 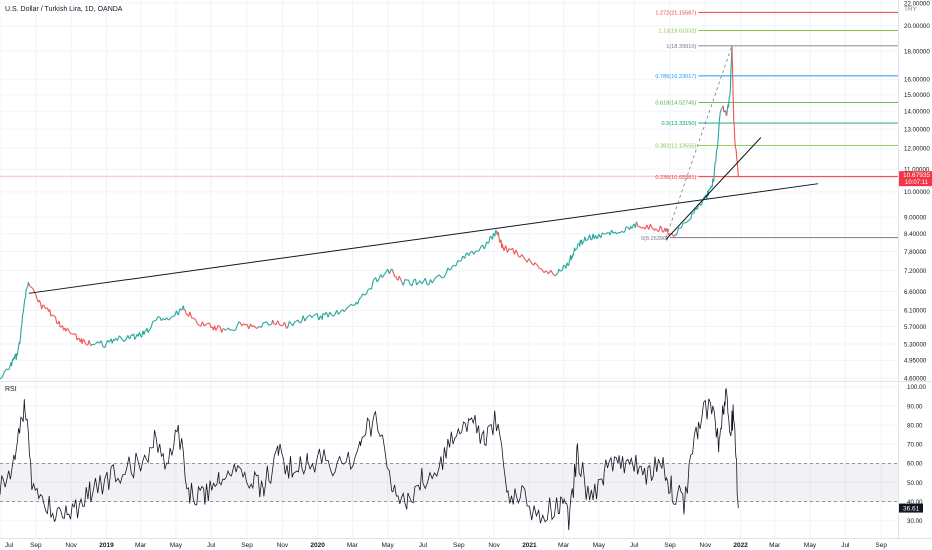 I want to click on fib-connector, so click(x=699, y=141).